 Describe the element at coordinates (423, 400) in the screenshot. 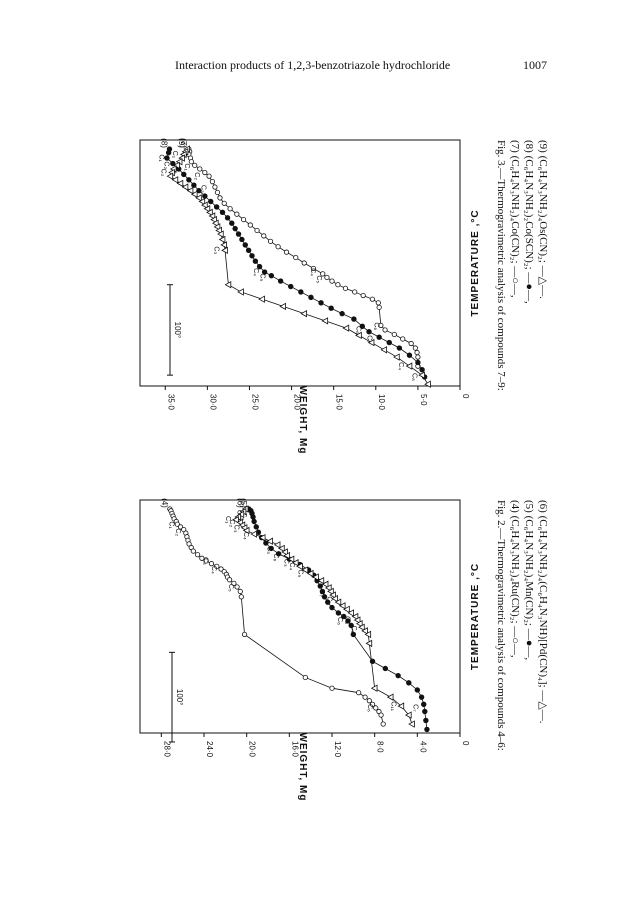

I see `weight-tick-label: 5·0` at that location.